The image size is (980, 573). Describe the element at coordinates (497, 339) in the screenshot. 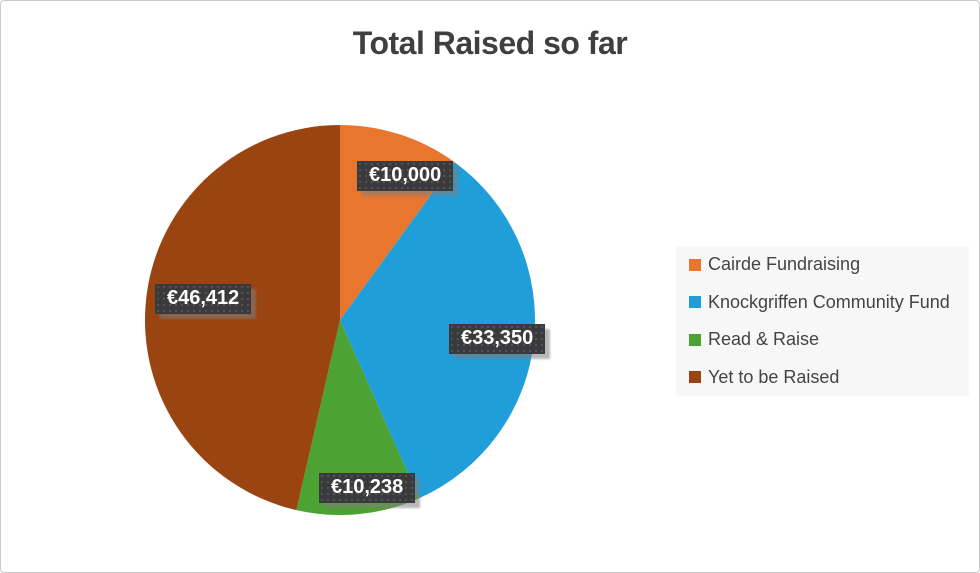

I see `data-label-knockgriffen-community-fund: €33,350` at that location.